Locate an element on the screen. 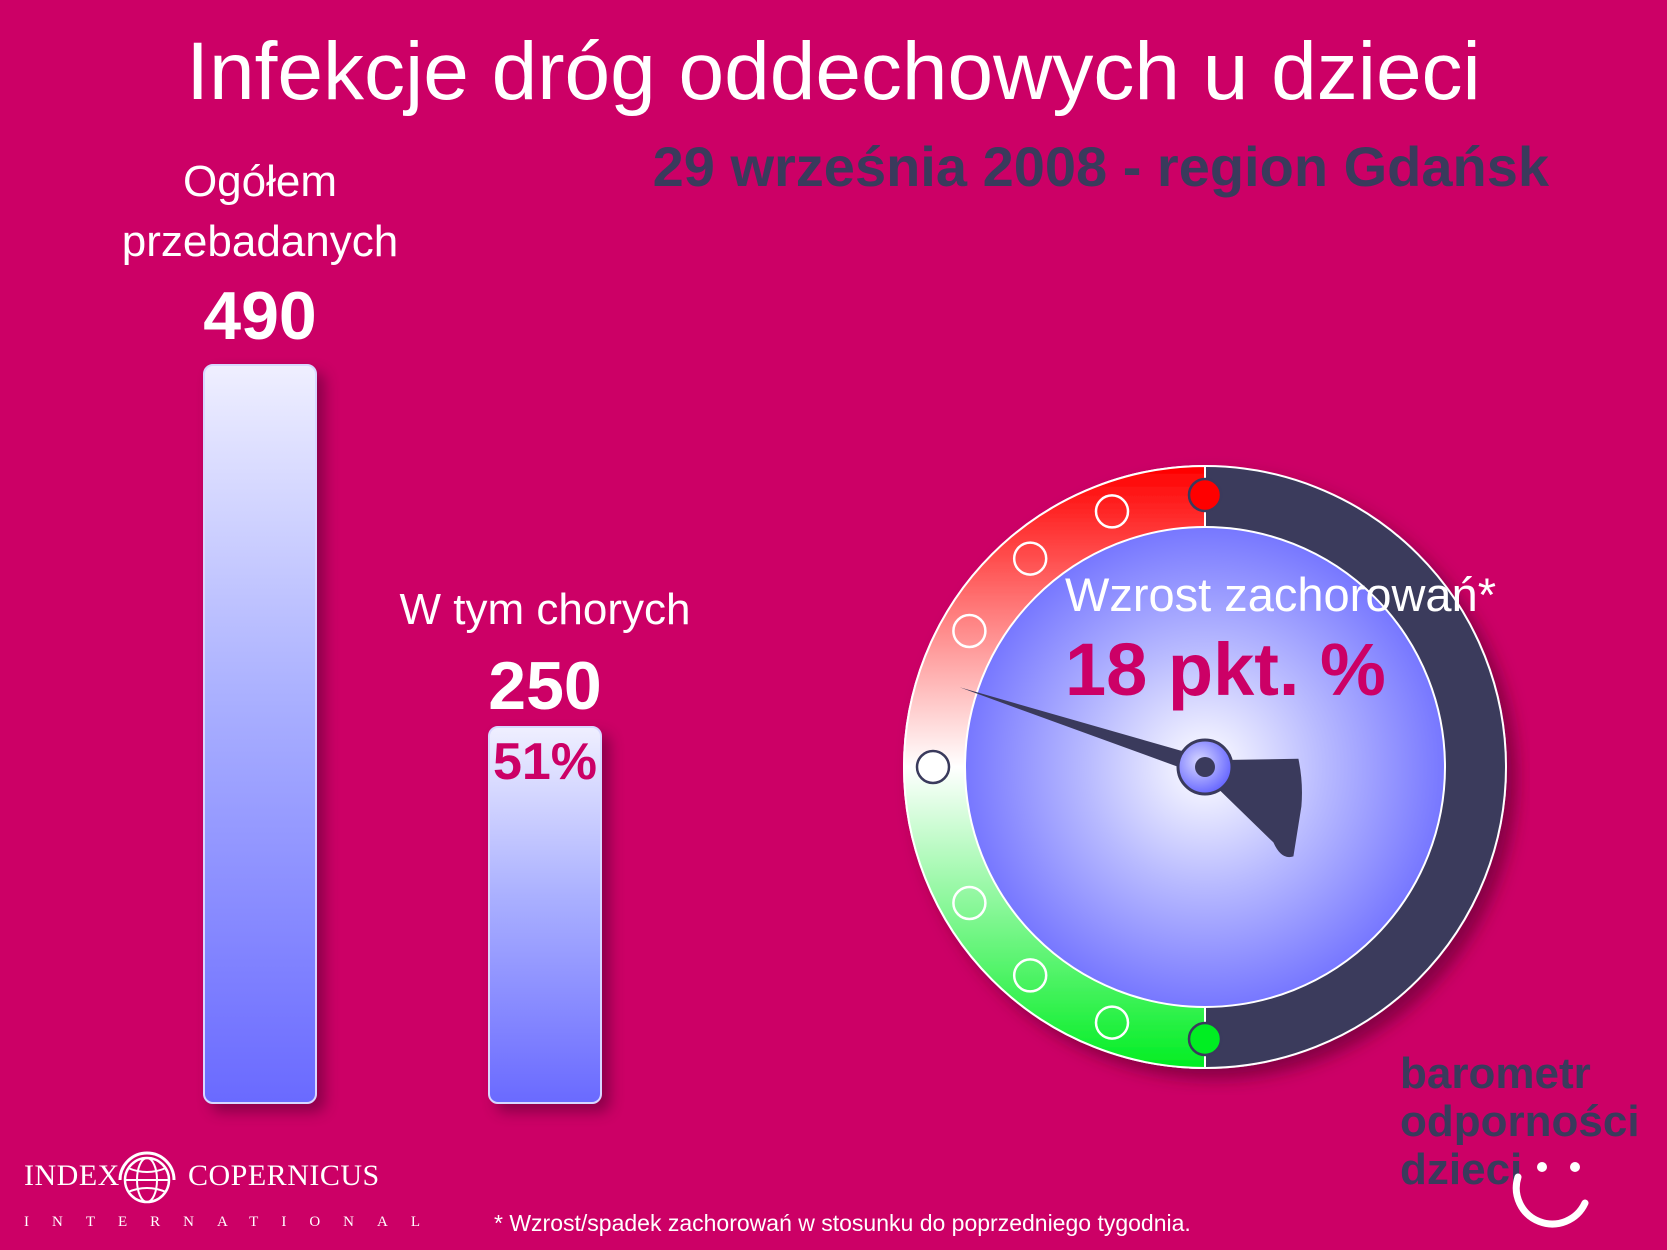 The height and width of the screenshot is (1250, 1667). gauge-needle is located at coordinates (1130, 772).